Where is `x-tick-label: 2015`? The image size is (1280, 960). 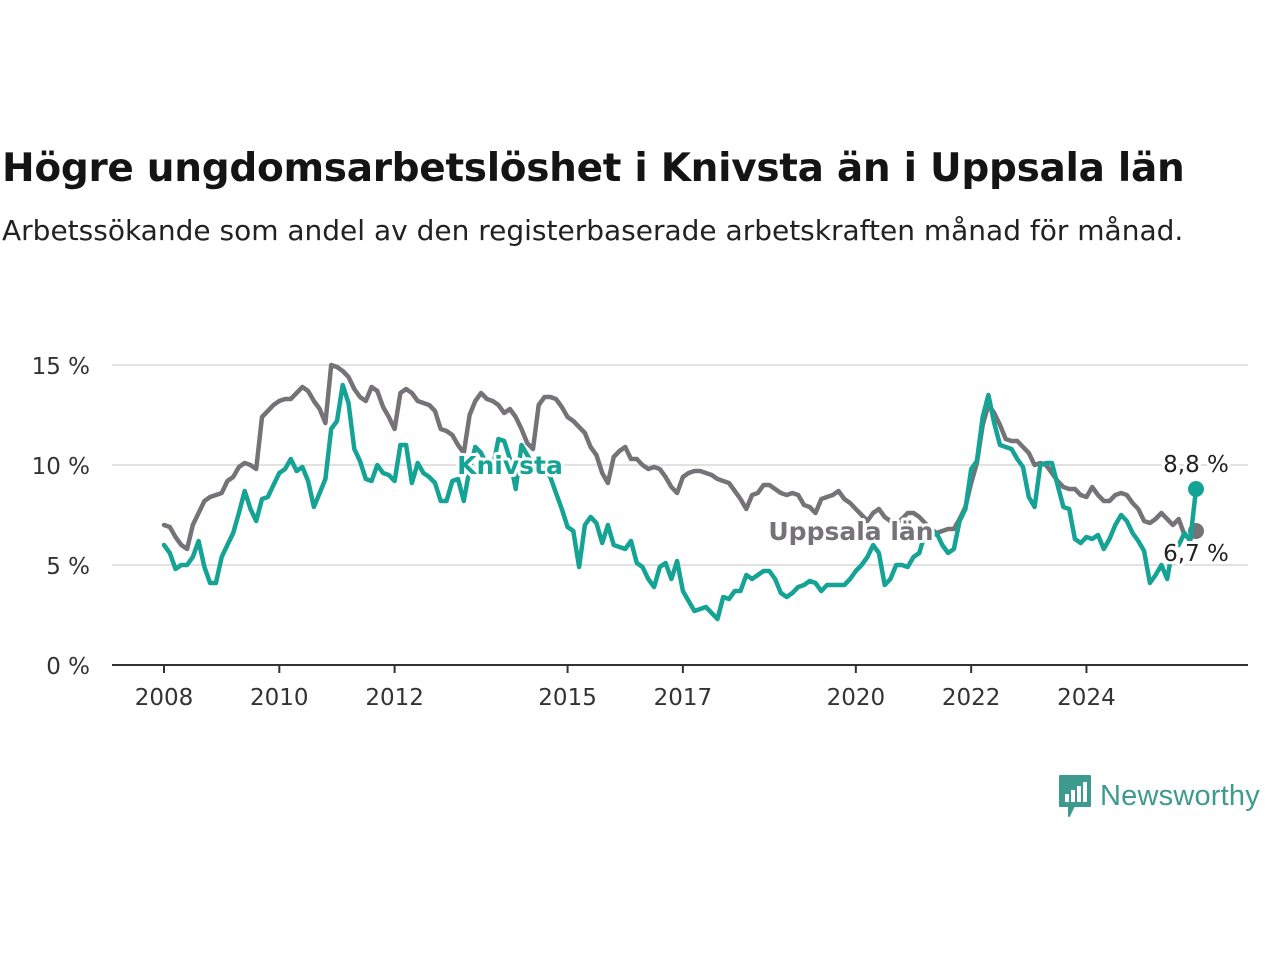
x-tick-label: 2015 is located at coordinates (567, 698).